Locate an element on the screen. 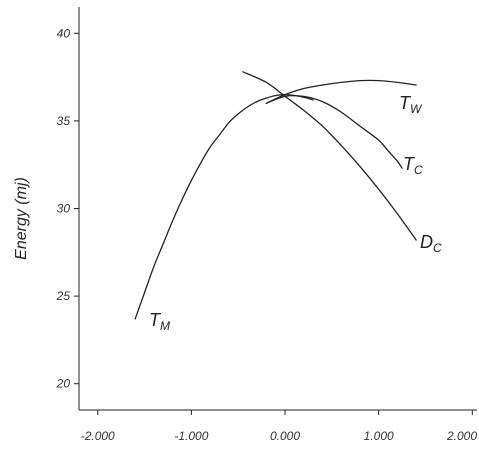 This screenshot has height=452, width=479. series-label-tc-main: T is located at coordinates (409, 164).